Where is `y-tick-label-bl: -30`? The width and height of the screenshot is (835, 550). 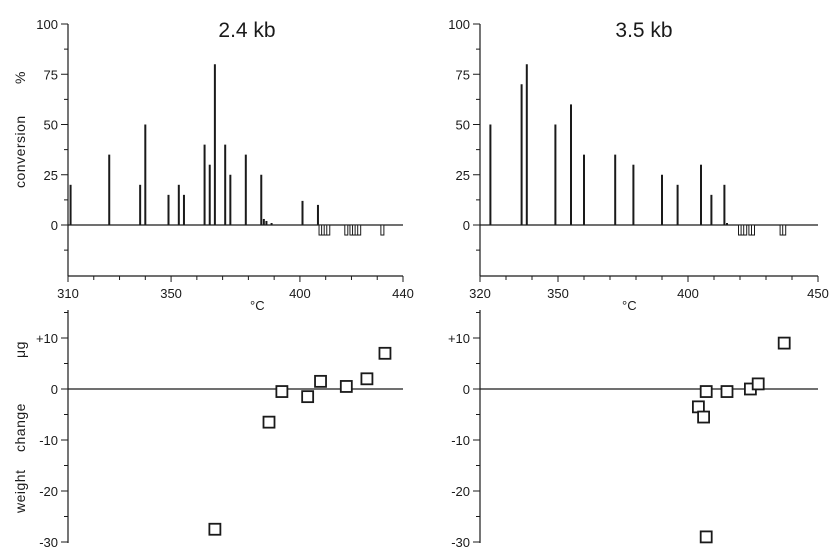 y-tick-label-bl: -30 is located at coordinates (48, 542).